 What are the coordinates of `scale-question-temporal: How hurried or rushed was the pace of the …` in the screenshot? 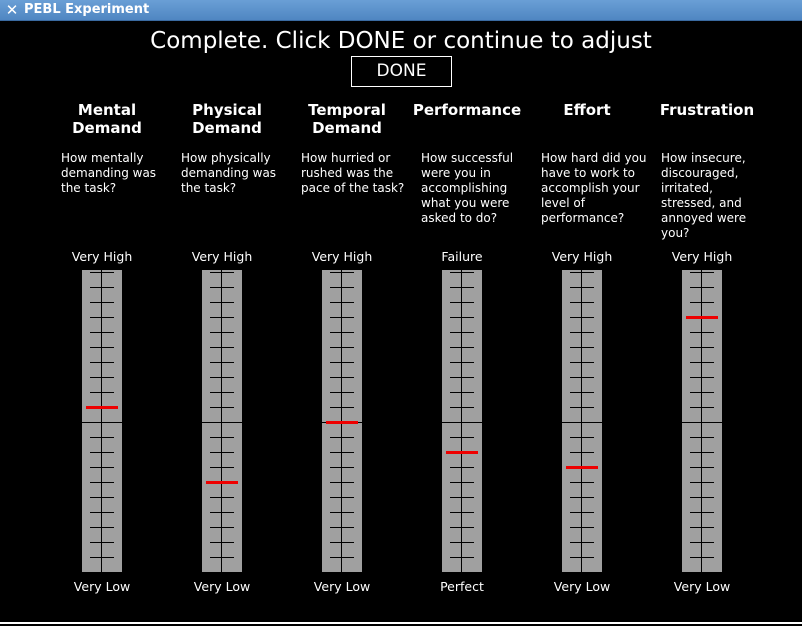 It's located at (353, 173).